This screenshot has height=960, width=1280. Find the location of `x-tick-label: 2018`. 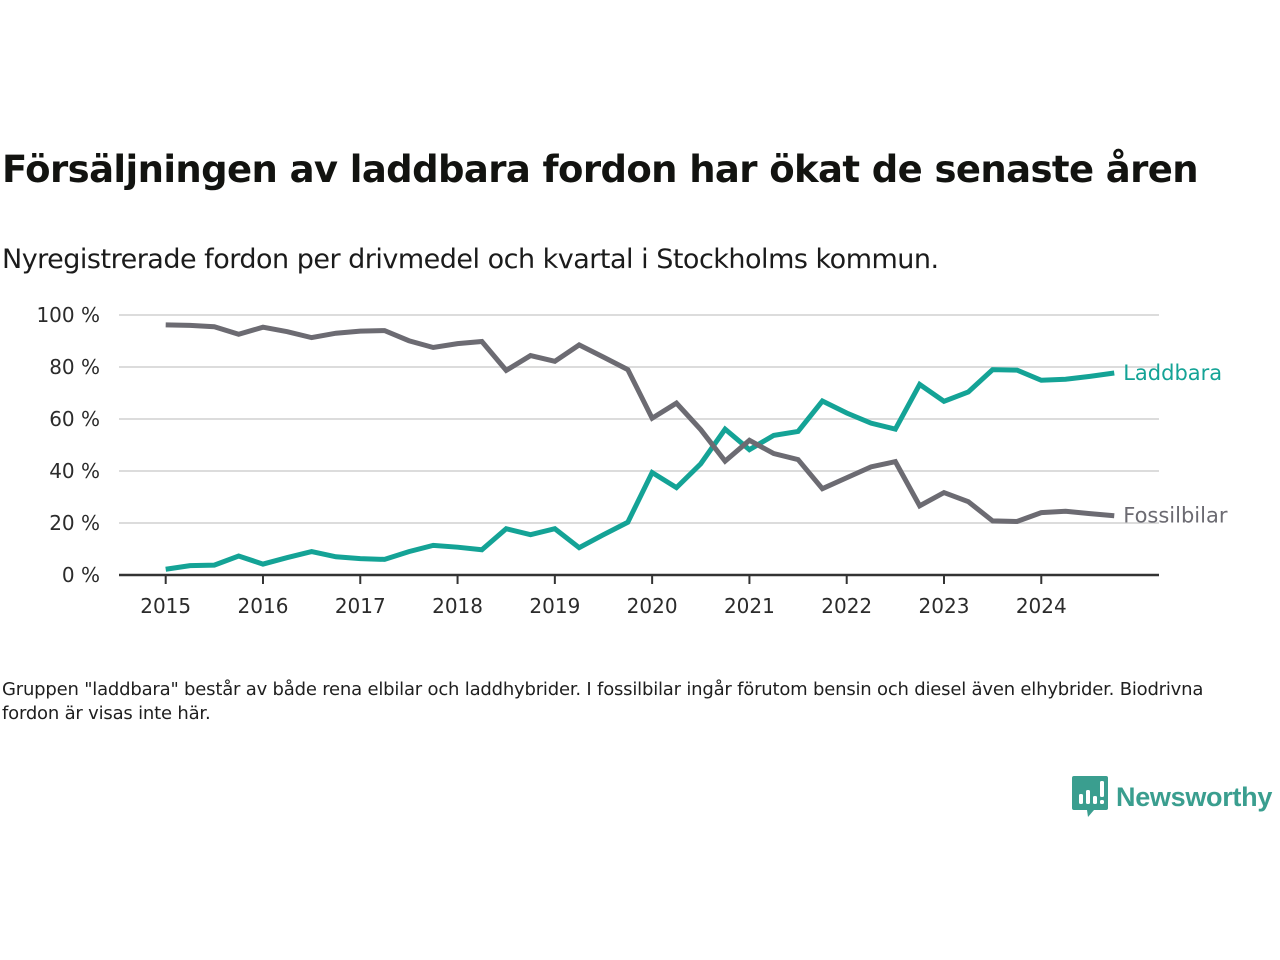

x-tick-label: 2018 is located at coordinates (457, 606).